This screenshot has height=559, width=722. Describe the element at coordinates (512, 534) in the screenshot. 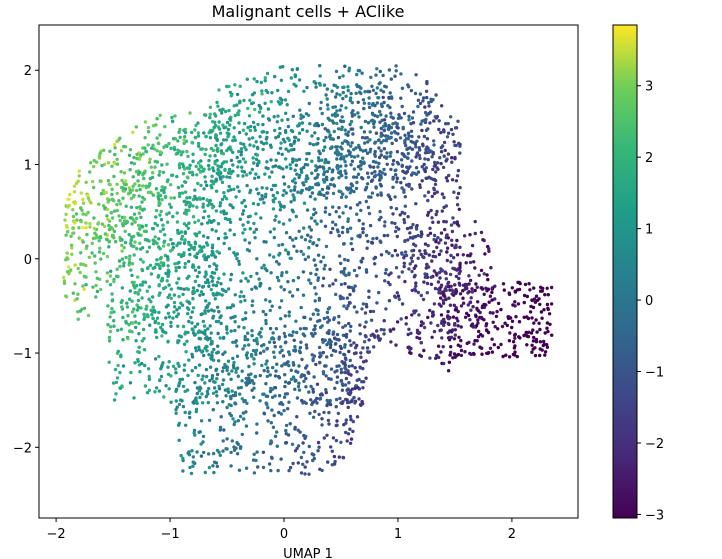

I see `x-tick-label: 2` at that location.